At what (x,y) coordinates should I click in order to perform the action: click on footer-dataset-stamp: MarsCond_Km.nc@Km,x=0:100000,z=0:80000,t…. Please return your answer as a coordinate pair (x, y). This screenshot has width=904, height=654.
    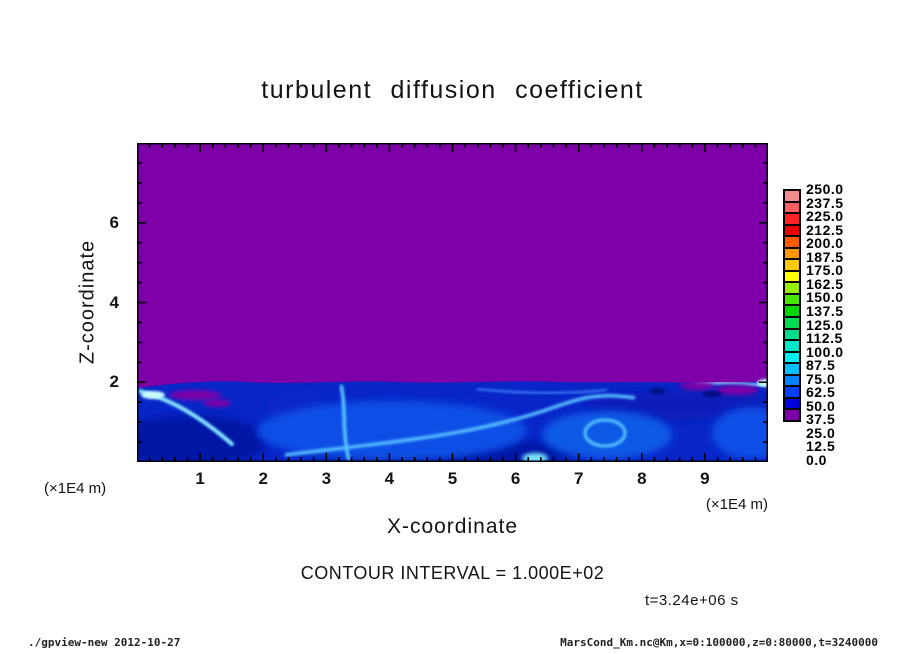
    Looking at the image, I should click on (719, 642).